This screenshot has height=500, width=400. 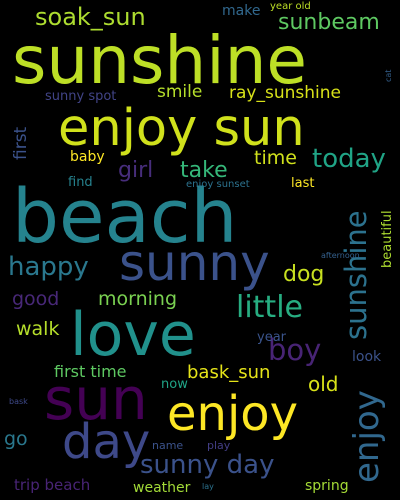 I want to click on word: girl, so click(x=136, y=170).